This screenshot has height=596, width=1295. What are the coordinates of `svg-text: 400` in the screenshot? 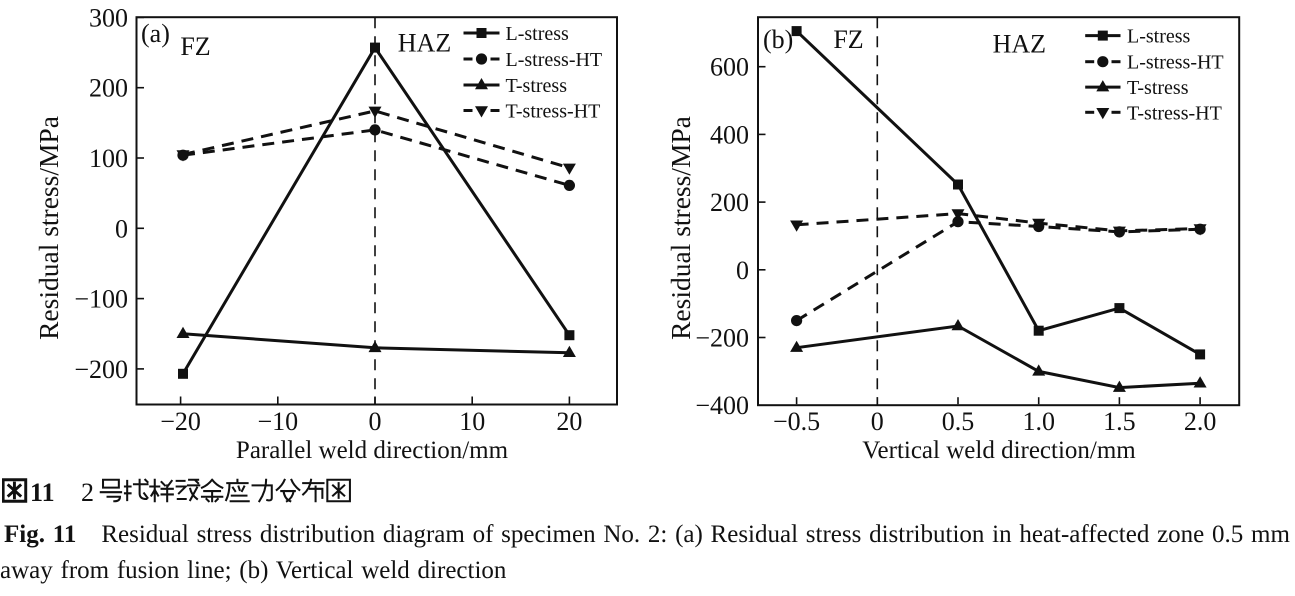 It's located at (729, 134).